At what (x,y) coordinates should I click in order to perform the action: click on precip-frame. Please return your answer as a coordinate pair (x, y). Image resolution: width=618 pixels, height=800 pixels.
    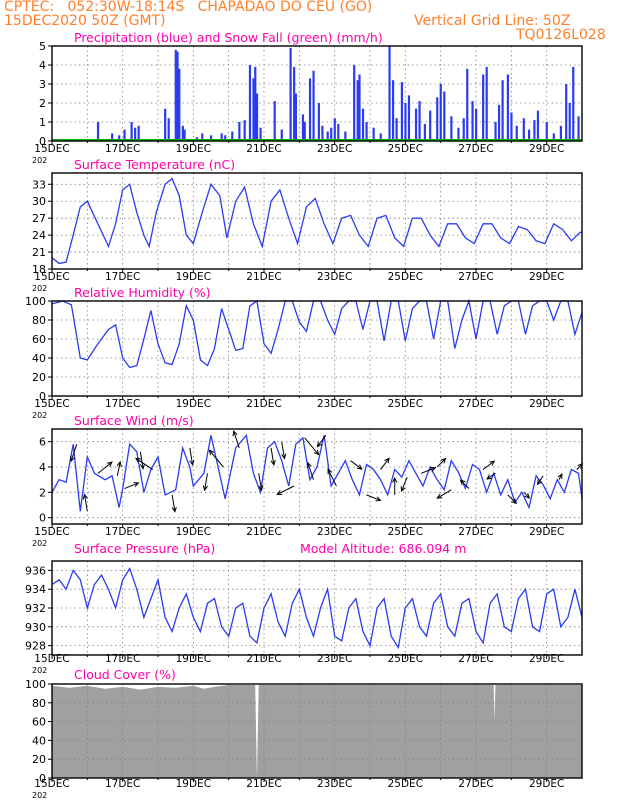
    Looking at the image, I should click on (317, 93).